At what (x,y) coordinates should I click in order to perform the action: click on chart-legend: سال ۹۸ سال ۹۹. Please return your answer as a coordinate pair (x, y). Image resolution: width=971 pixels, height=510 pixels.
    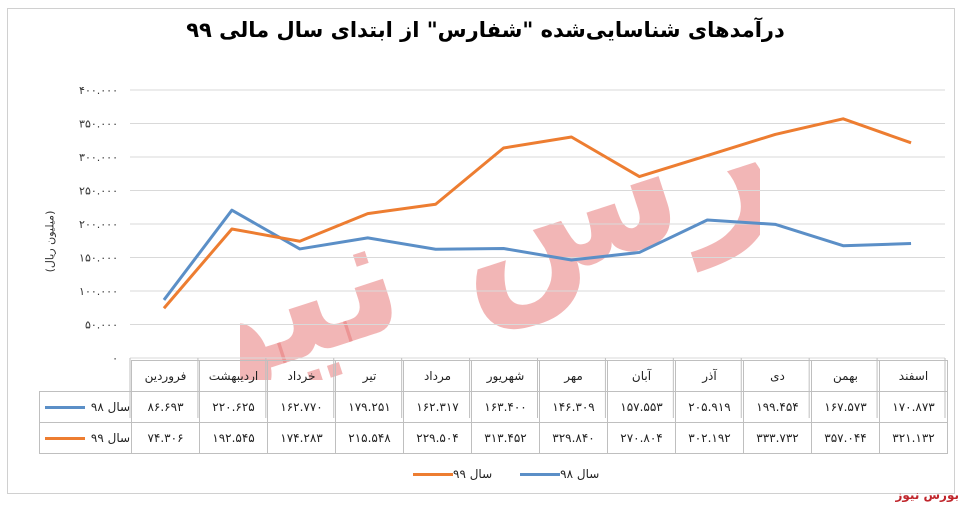
    Looking at the image, I should click on (492, 474).